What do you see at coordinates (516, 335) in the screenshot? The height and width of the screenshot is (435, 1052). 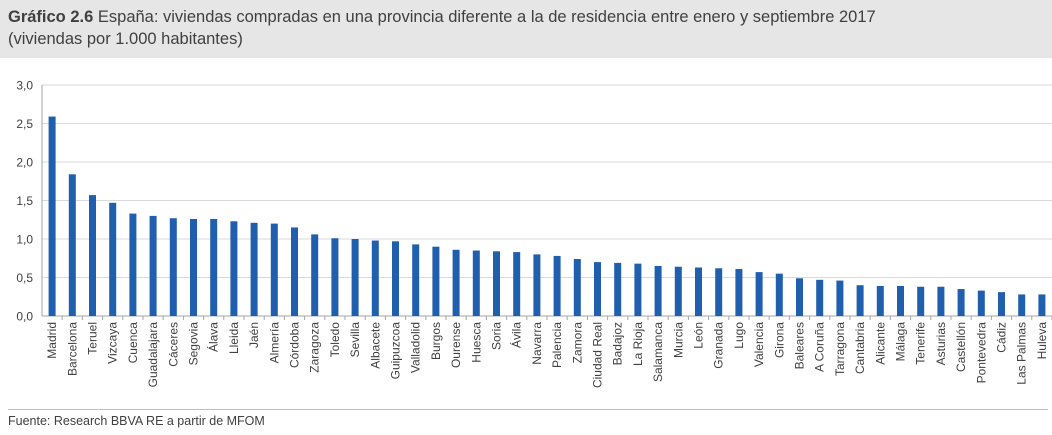 I see `x-tick-label: Ávila` at bounding box center [516, 335].